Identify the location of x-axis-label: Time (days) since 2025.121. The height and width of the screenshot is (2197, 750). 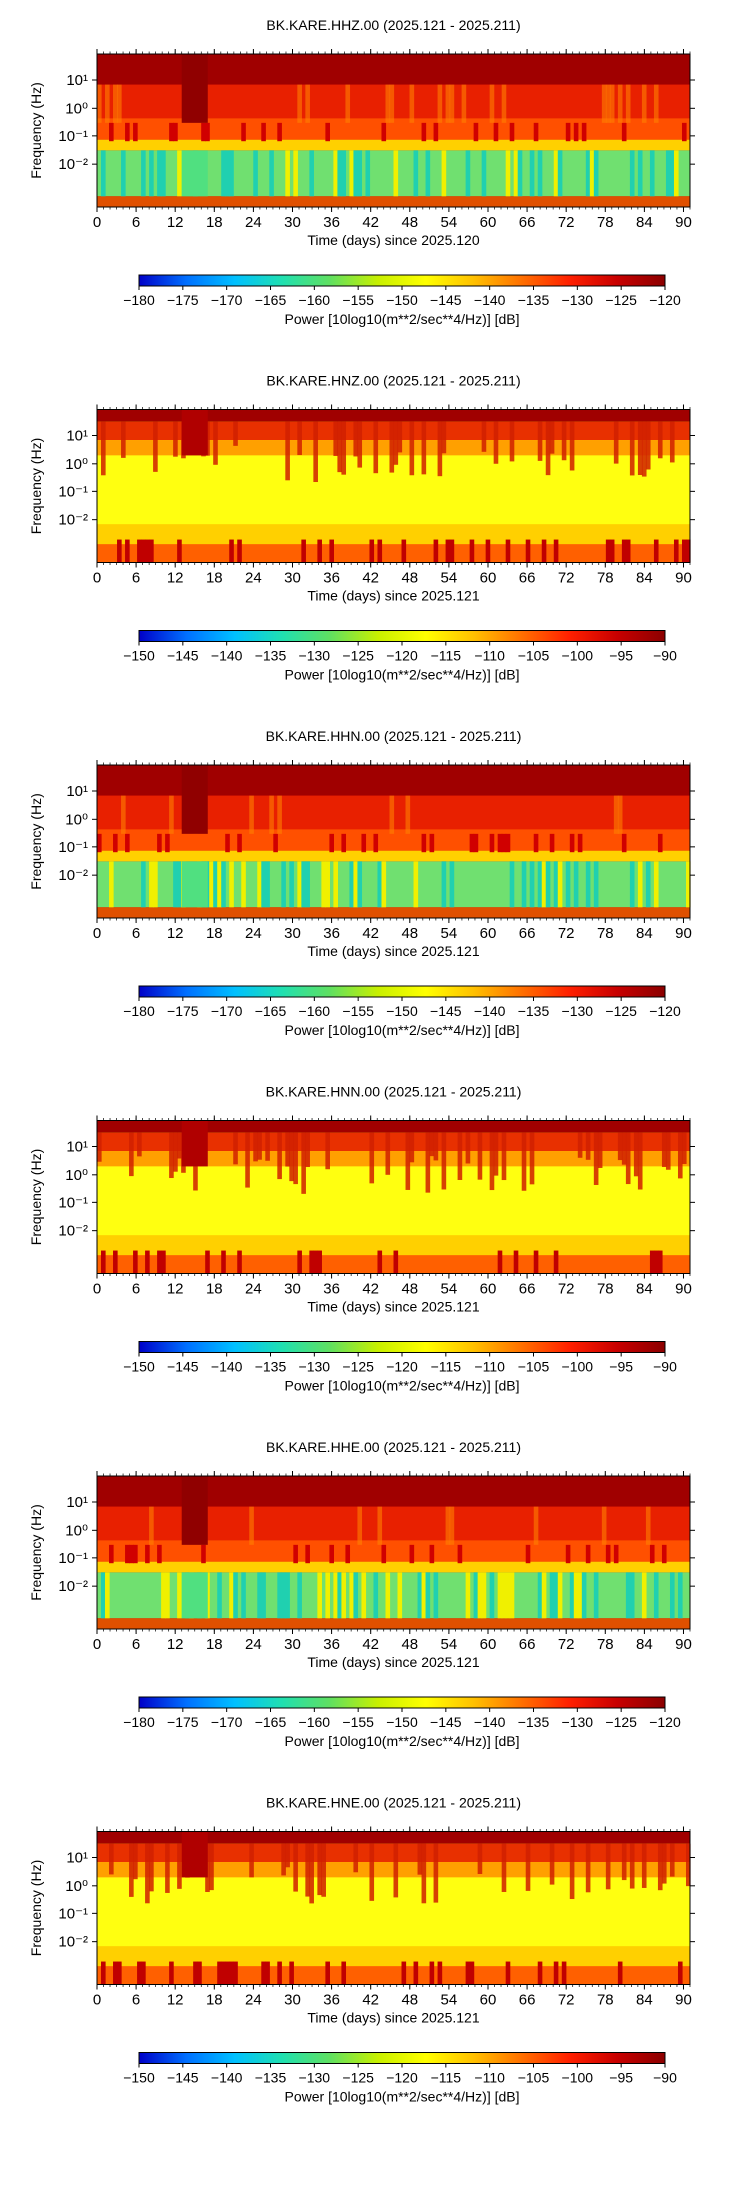
(393, 1662).